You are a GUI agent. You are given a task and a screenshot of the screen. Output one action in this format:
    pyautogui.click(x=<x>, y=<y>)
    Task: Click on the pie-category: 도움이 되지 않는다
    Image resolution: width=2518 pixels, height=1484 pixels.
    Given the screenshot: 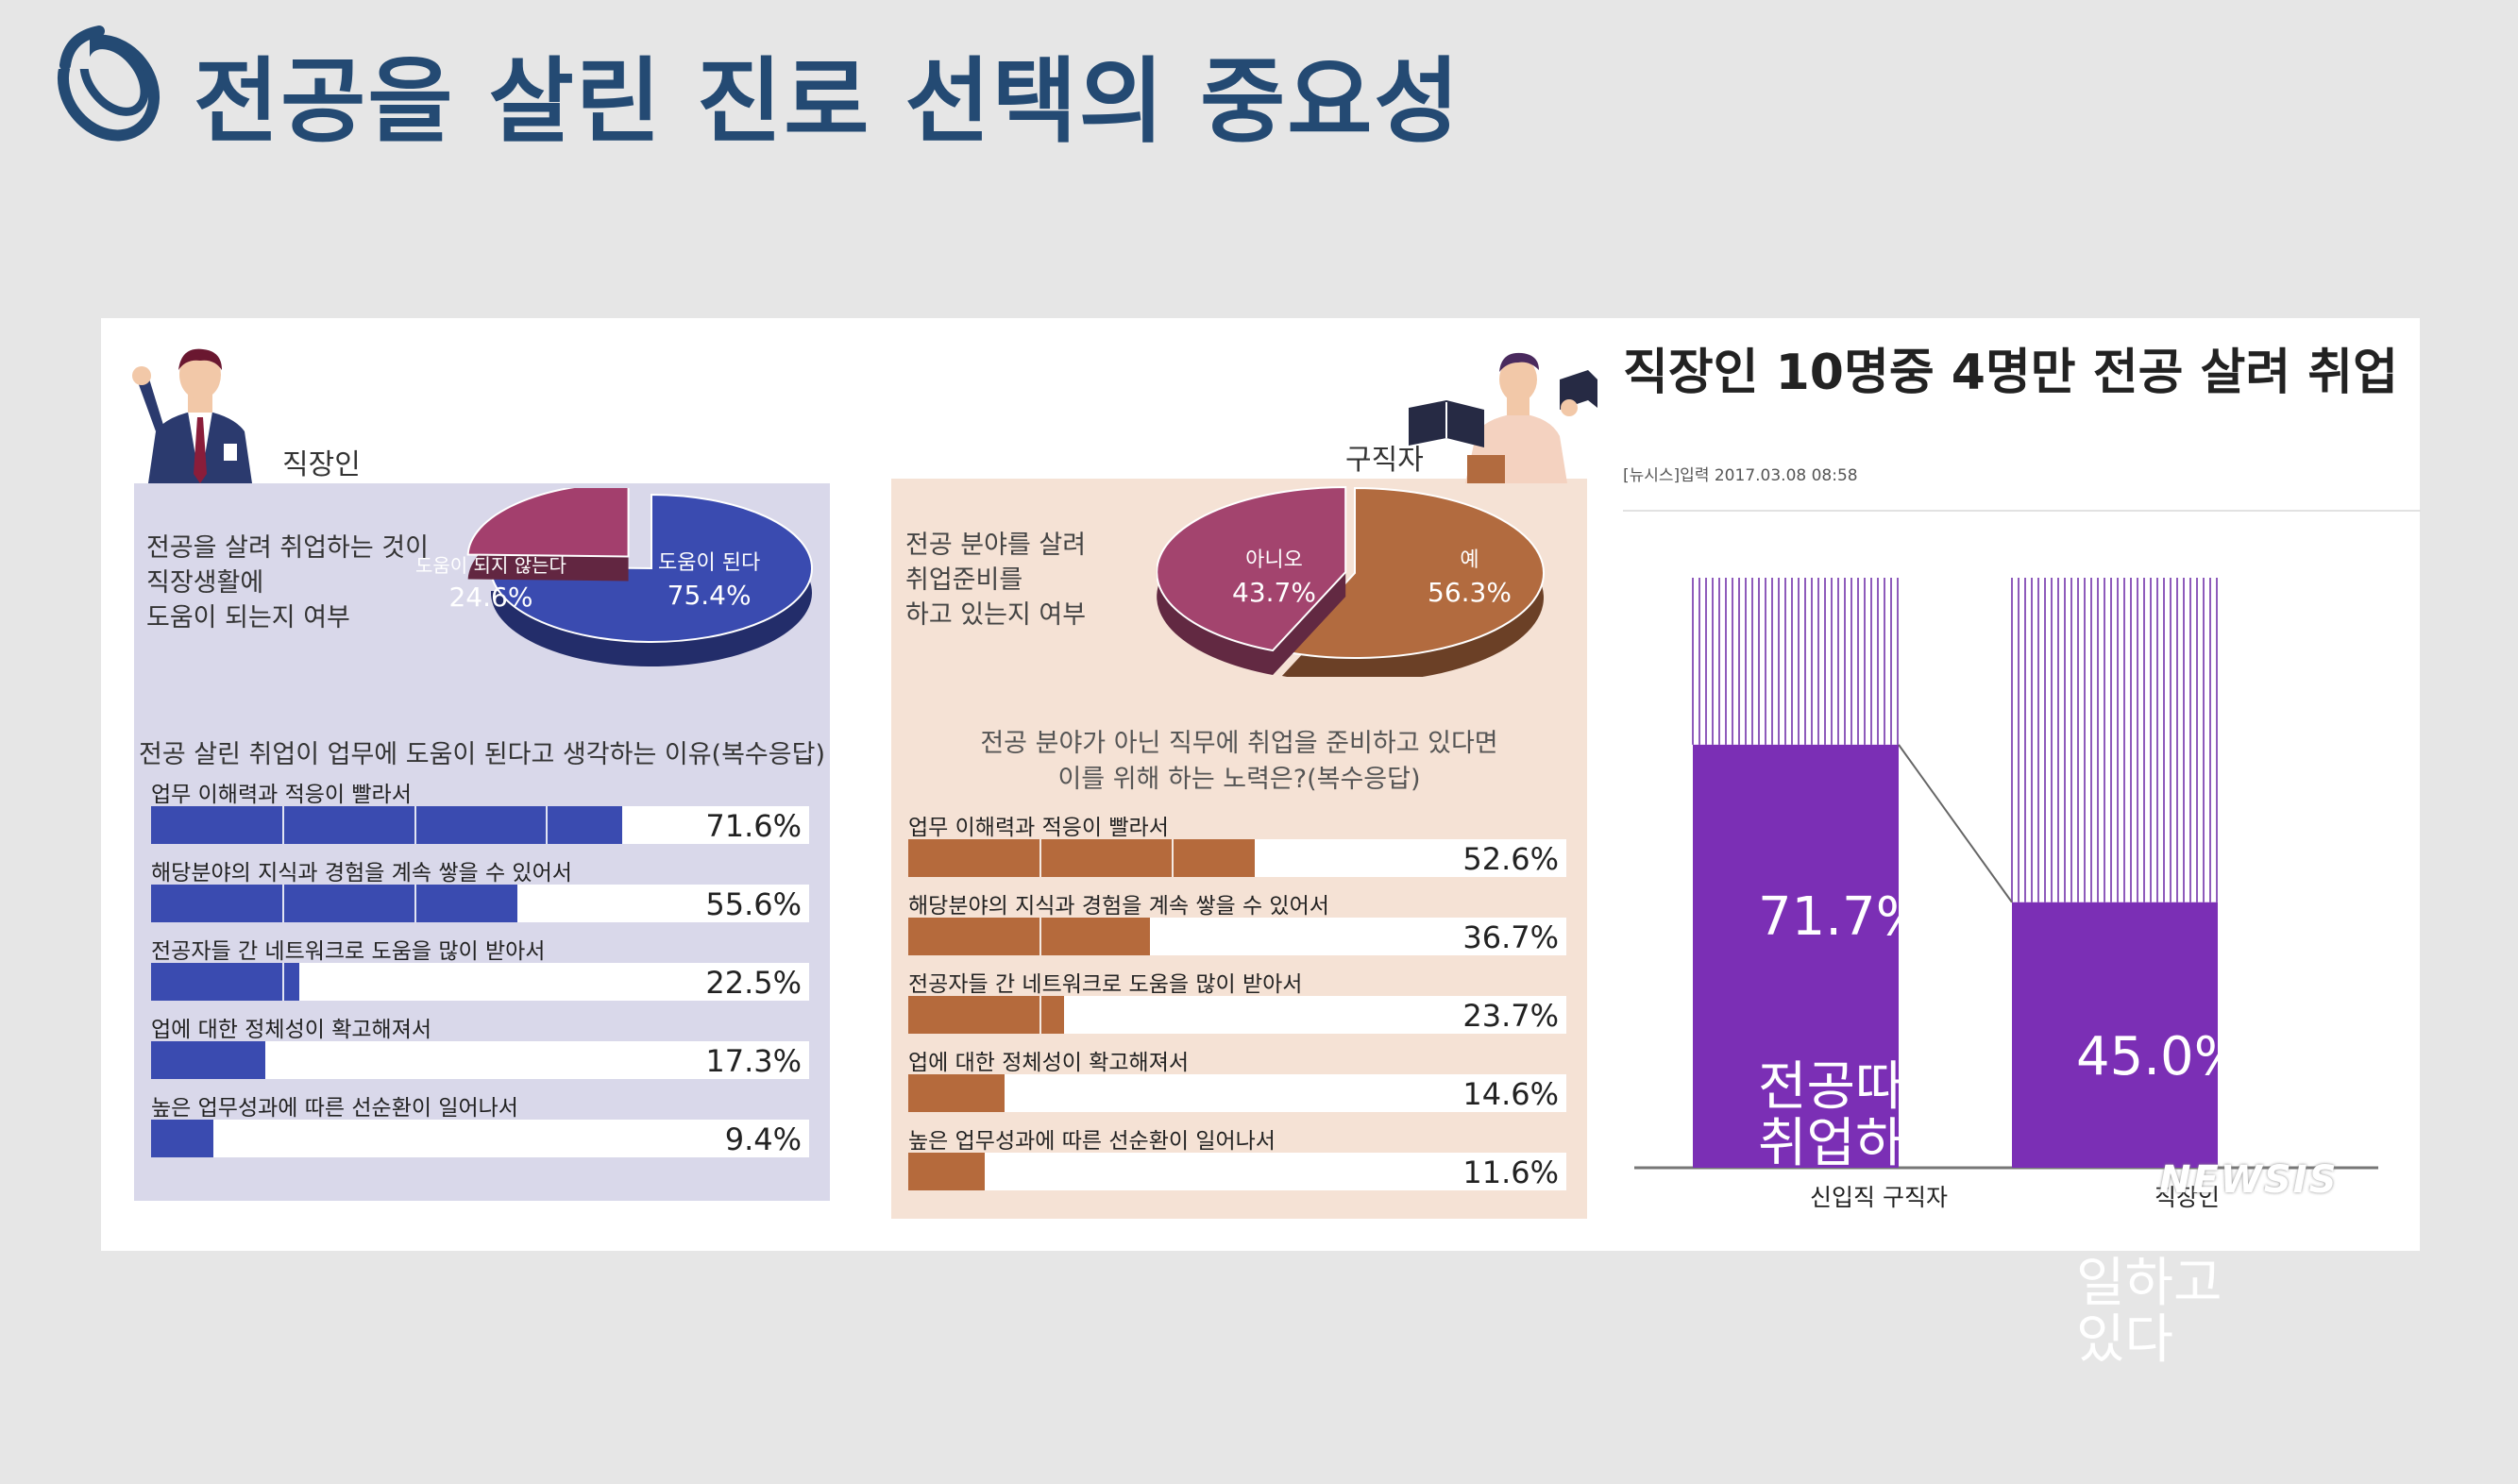 What is the action you would take?
    pyautogui.click(x=490, y=565)
    